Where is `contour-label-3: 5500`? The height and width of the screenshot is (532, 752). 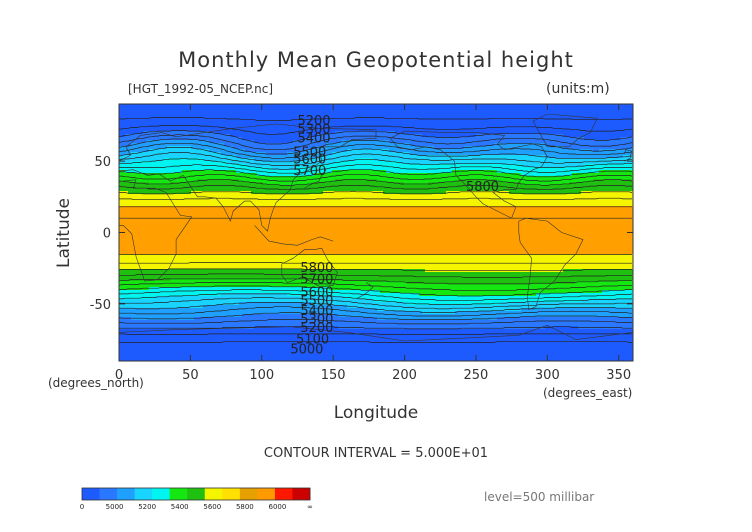
contour-label-3: 5500 is located at coordinates (309, 153).